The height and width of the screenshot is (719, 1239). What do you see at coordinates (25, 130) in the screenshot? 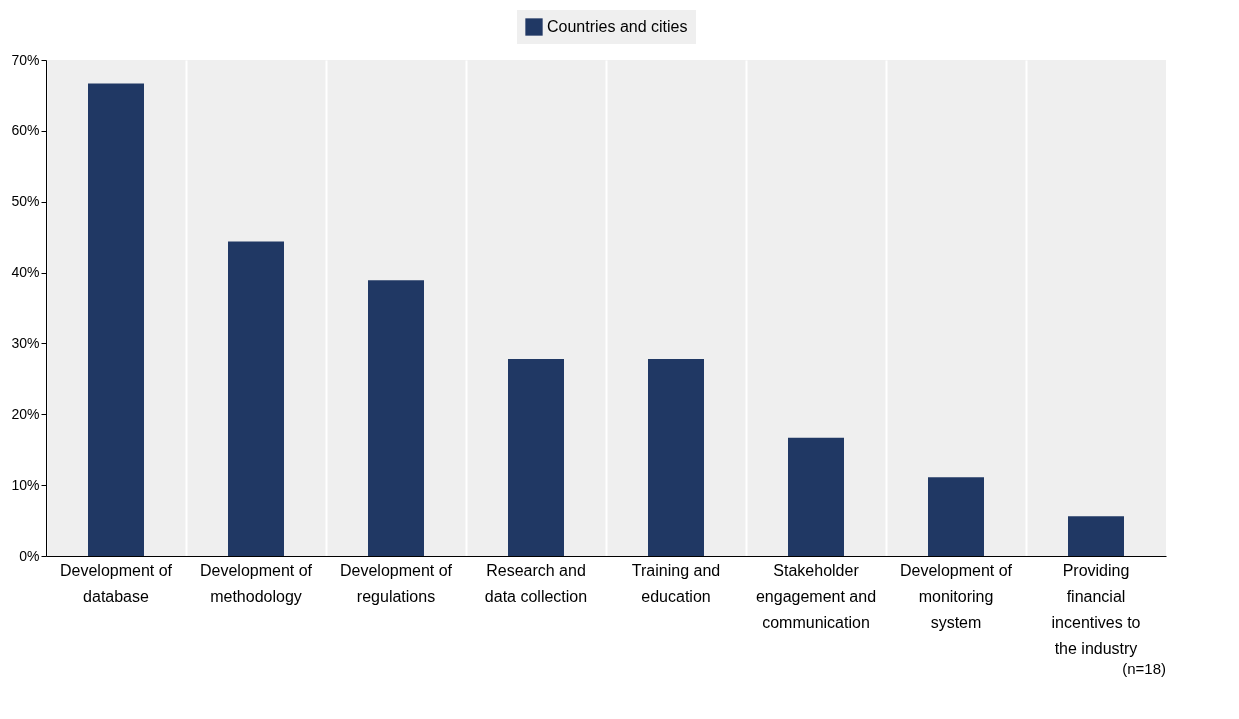
I see `y-tick-label: 60%` at bounding box center [25, 130].